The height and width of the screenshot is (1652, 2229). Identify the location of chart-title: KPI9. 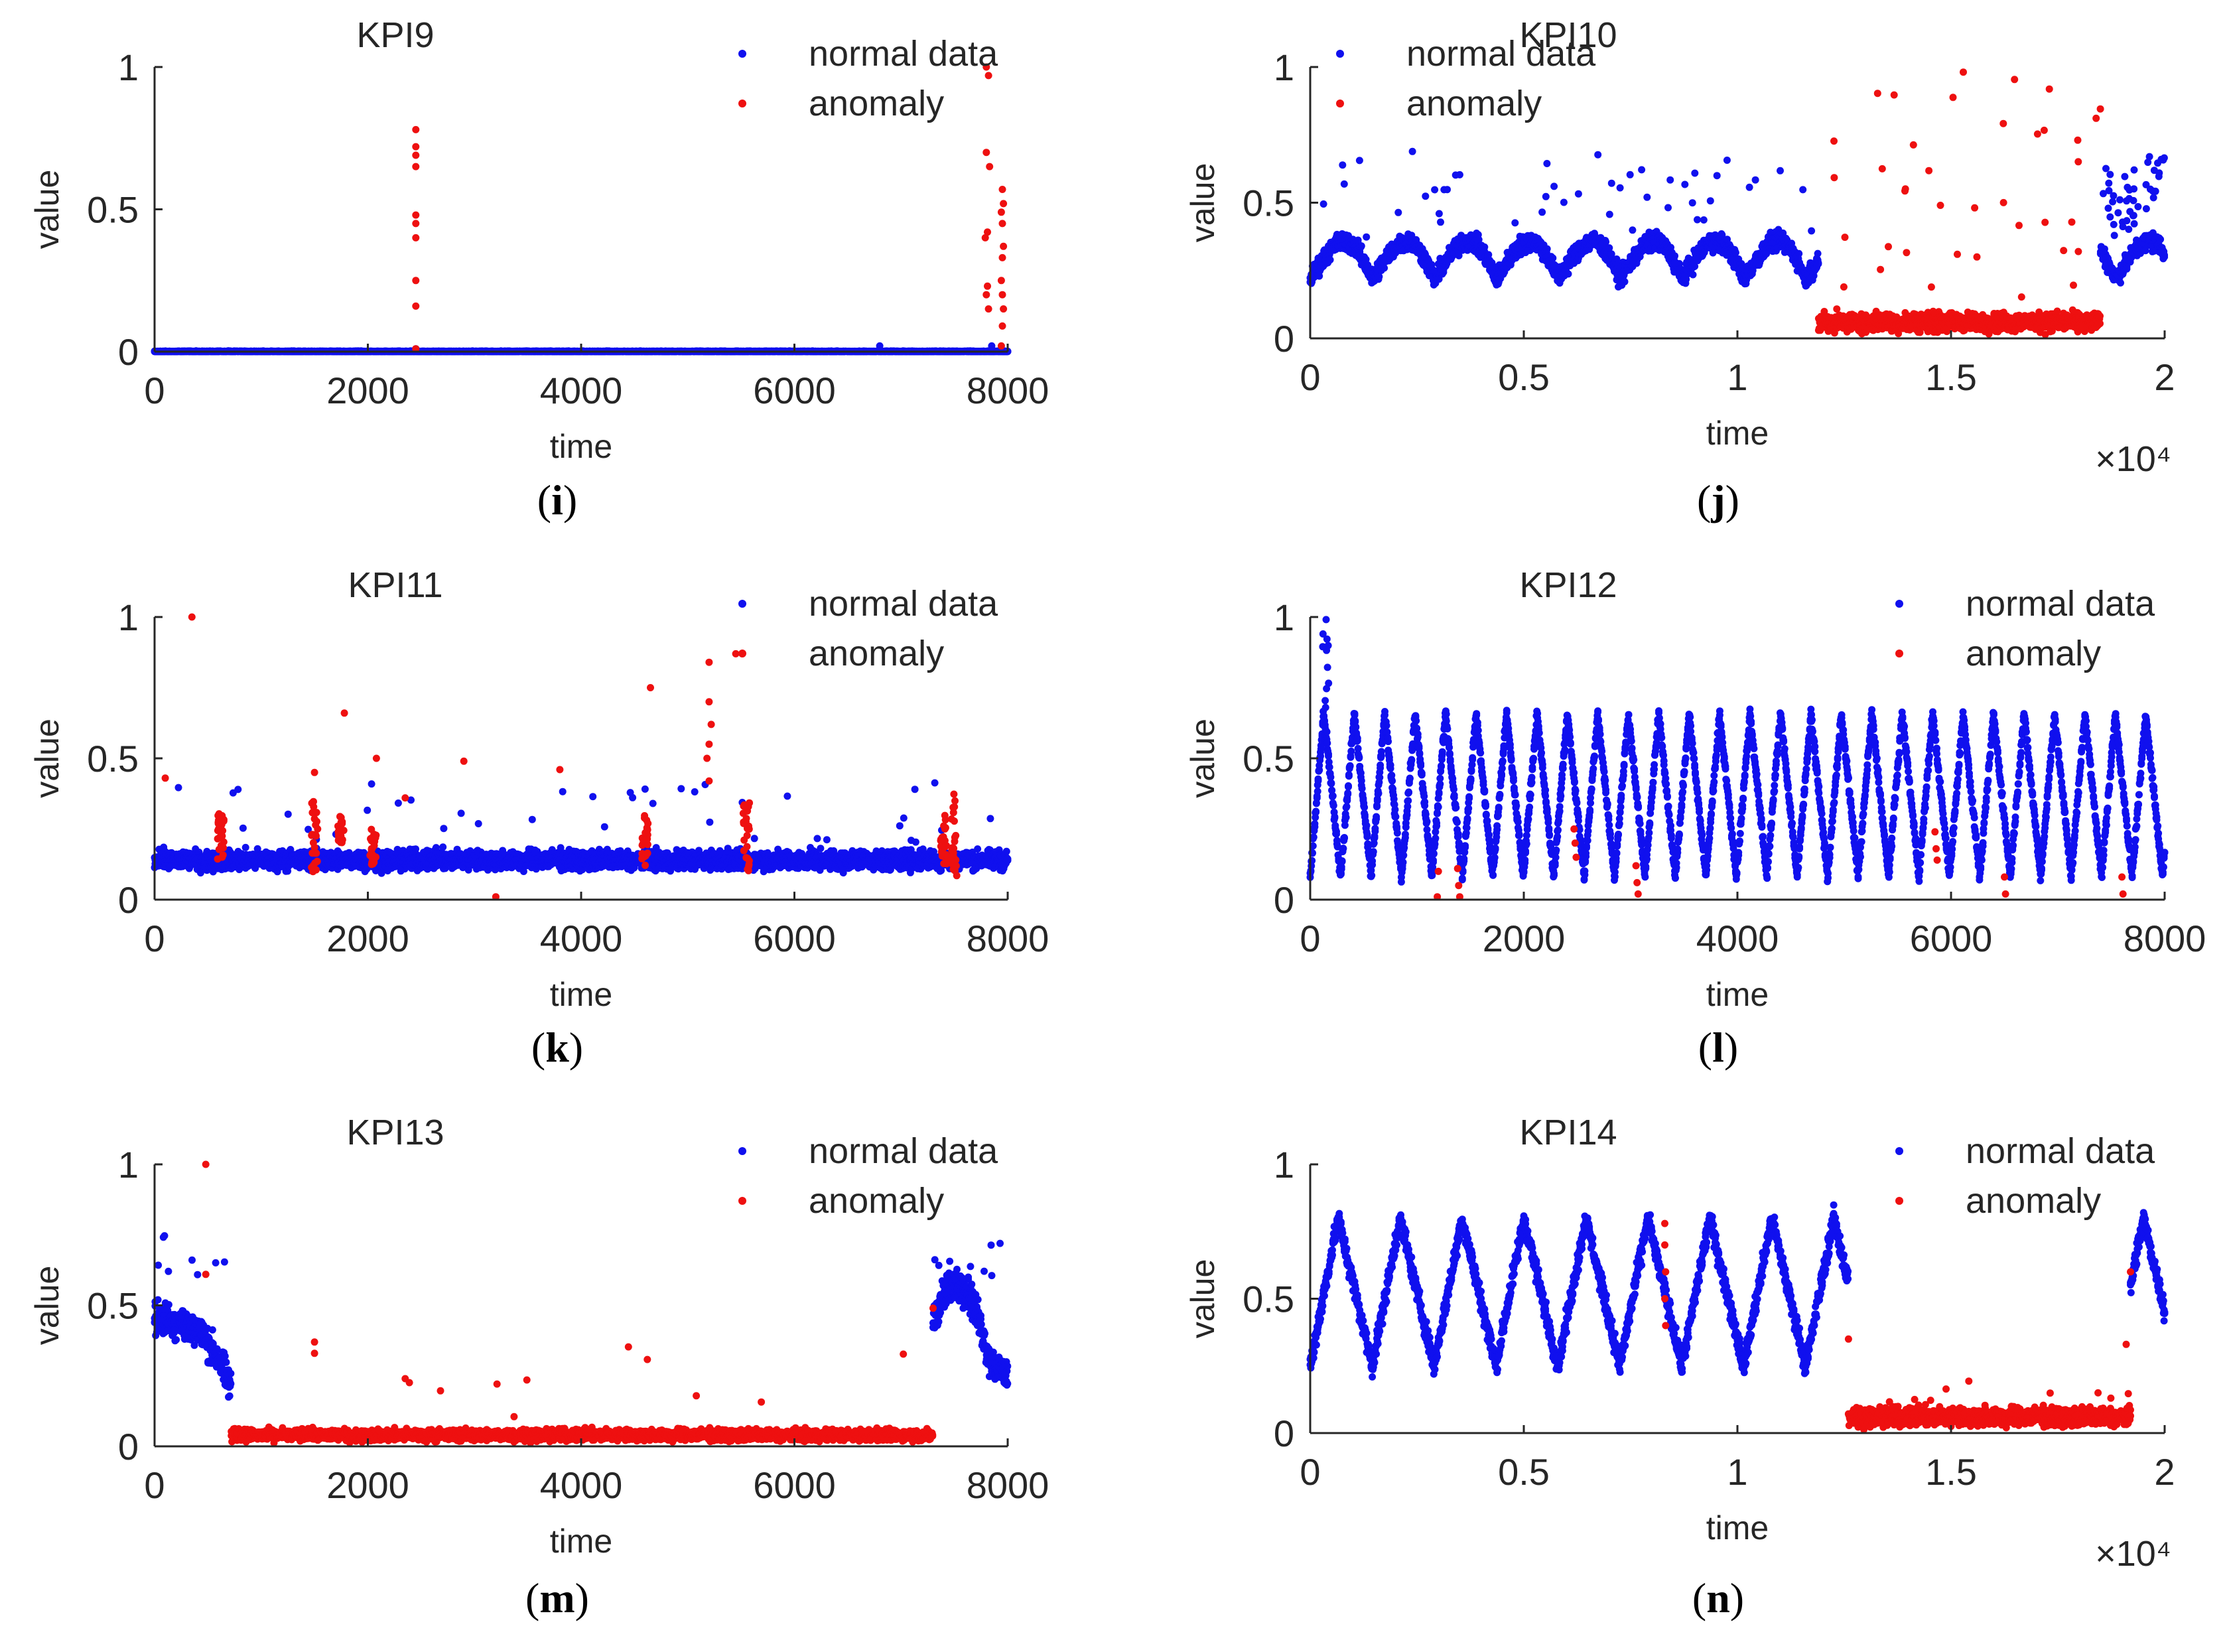
(395, 35).